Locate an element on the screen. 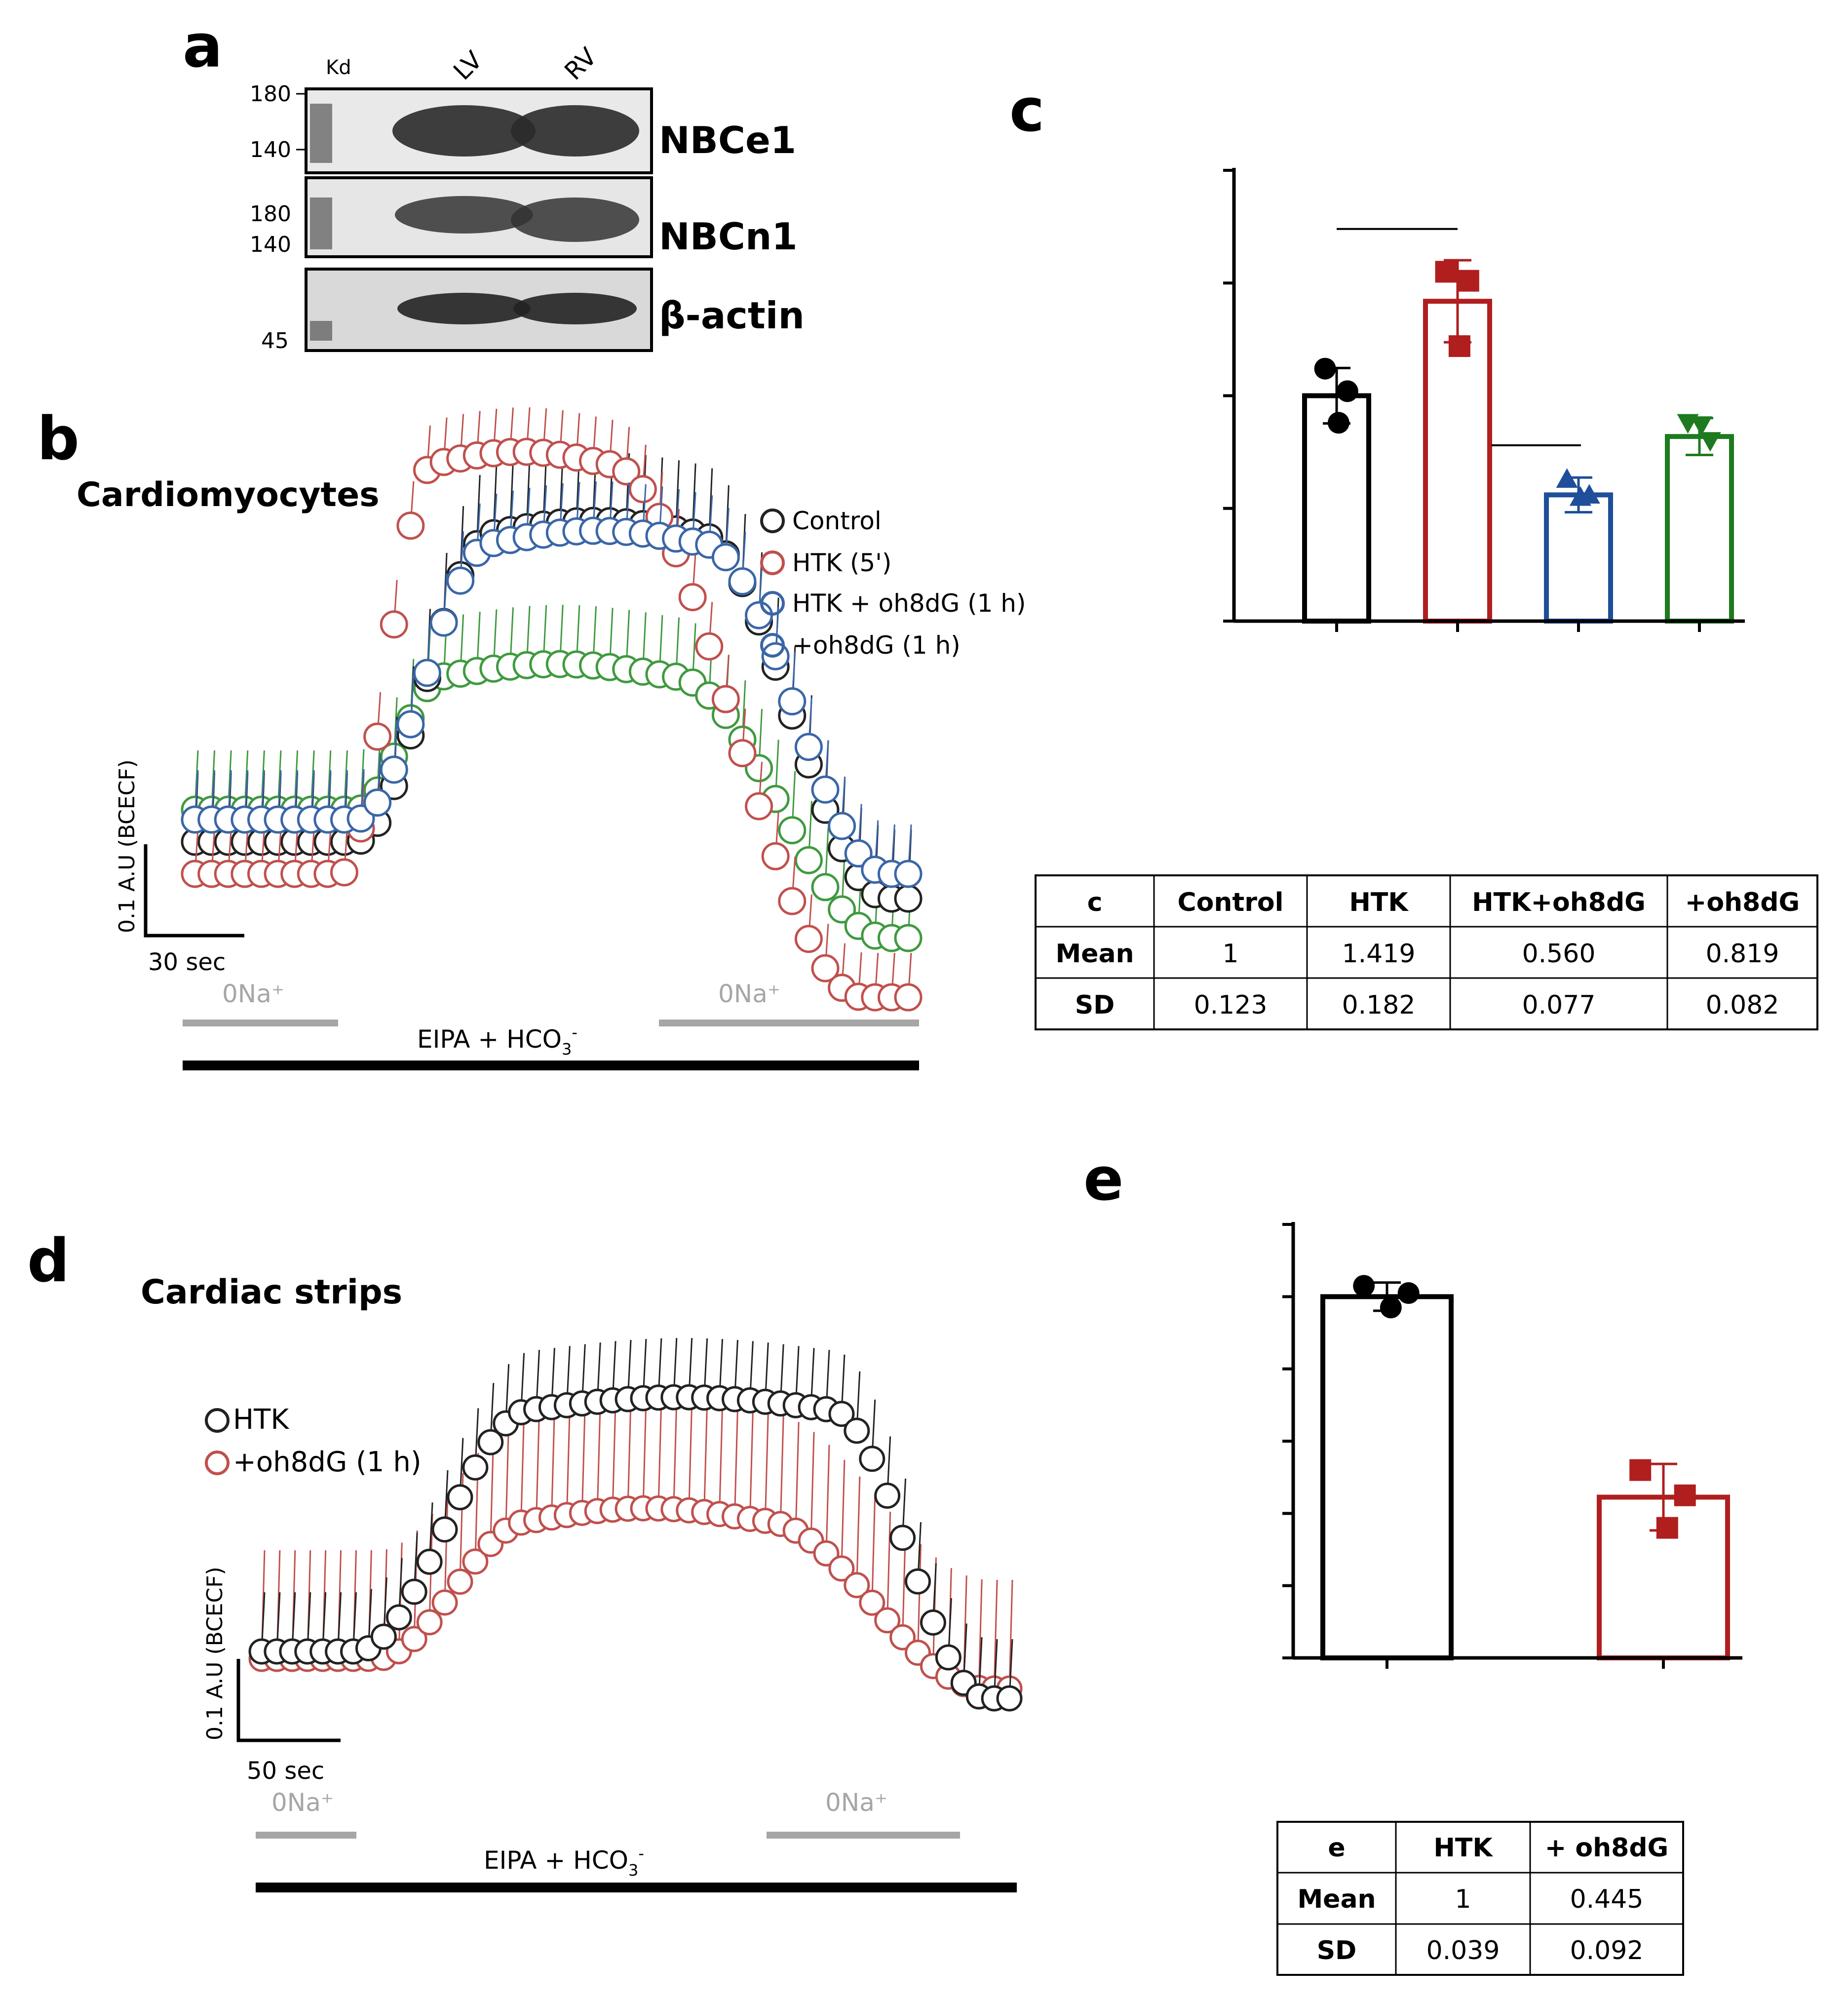 The width and height of the screenshot is (1848, 2004). legend-label-htk: HTK (5') is located at coordinates (841, 563).